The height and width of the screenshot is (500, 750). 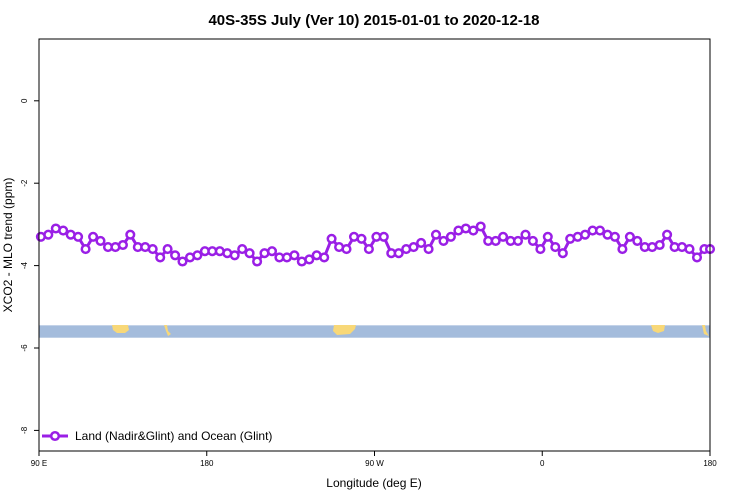 What do you see at coordinates (120, 329) in the screenshot?
I see `land-australia` at bounding box center [120, 329].